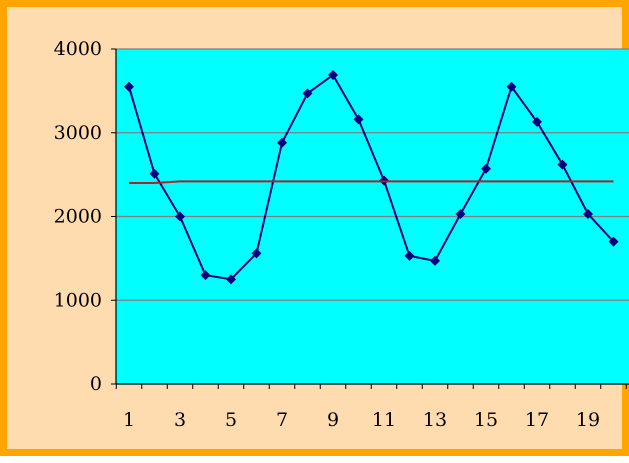 This screenshot has width=629, height=463. I want to click on x-tick-label: 19, so click(588, 420).